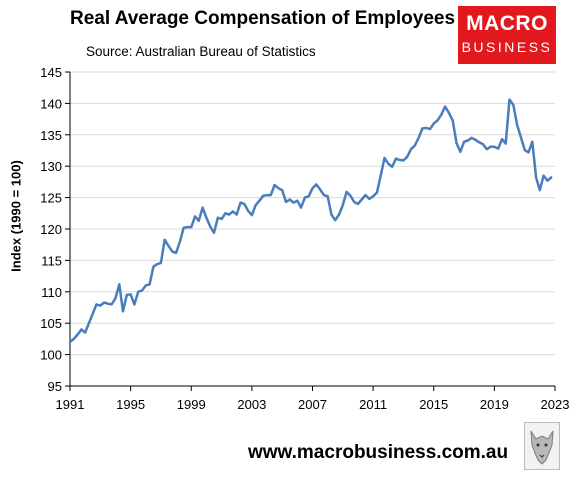 This screenshot has width=578, height=478. What do you see at coordinates (494, 404) in the screenshot?
I see `x-tick-label: 2019` at bounding box center [494, 404].